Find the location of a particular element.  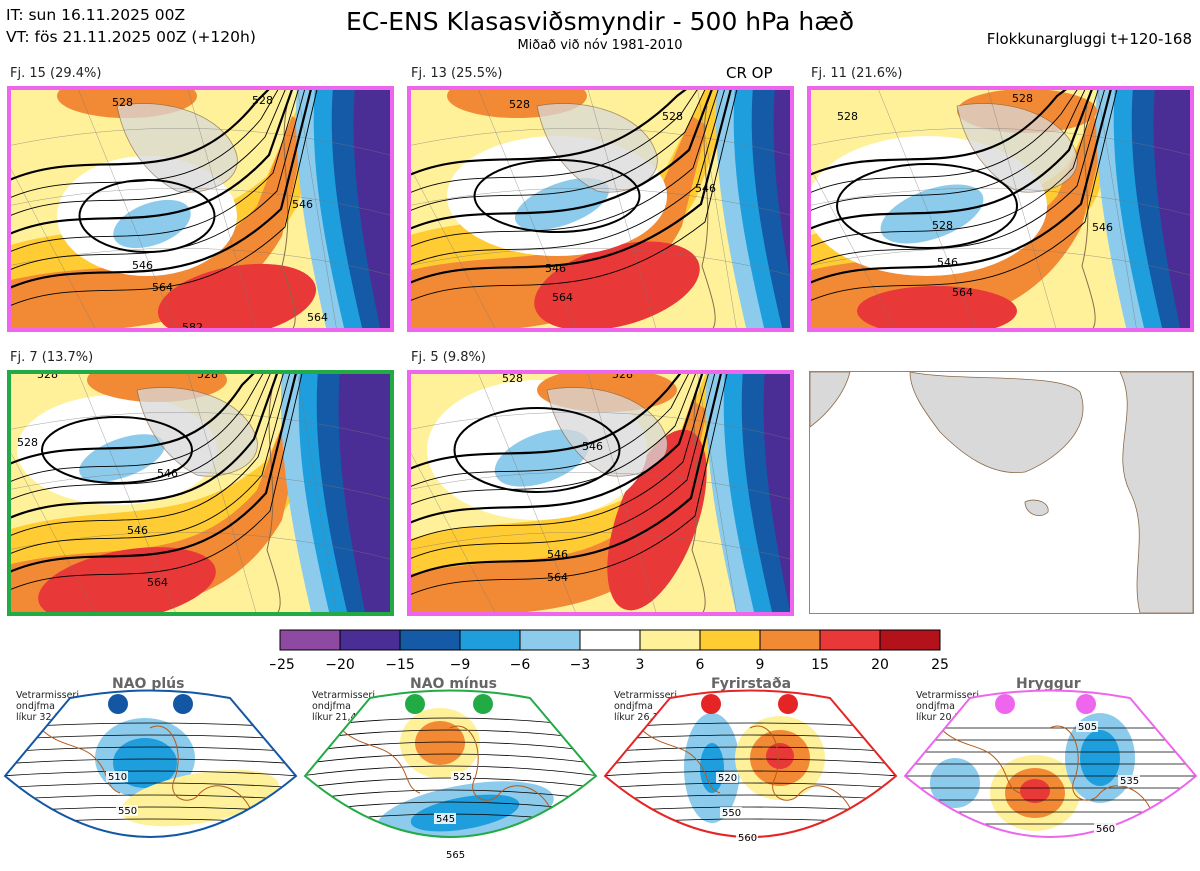

panel-label-3: Fj. 11 (21.6%) is located at coordinates (857, 73).